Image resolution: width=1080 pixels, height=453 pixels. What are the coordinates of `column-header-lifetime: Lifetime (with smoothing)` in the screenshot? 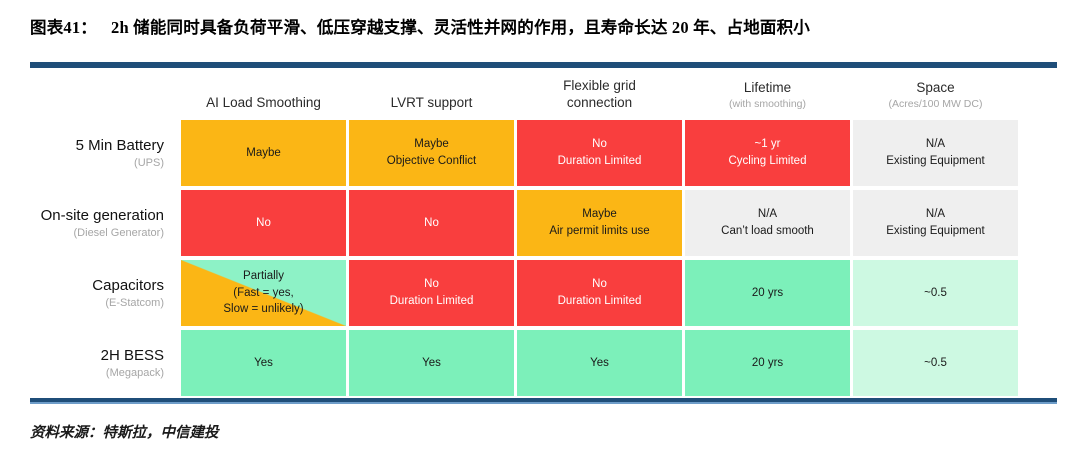 It's located at (767, 94).